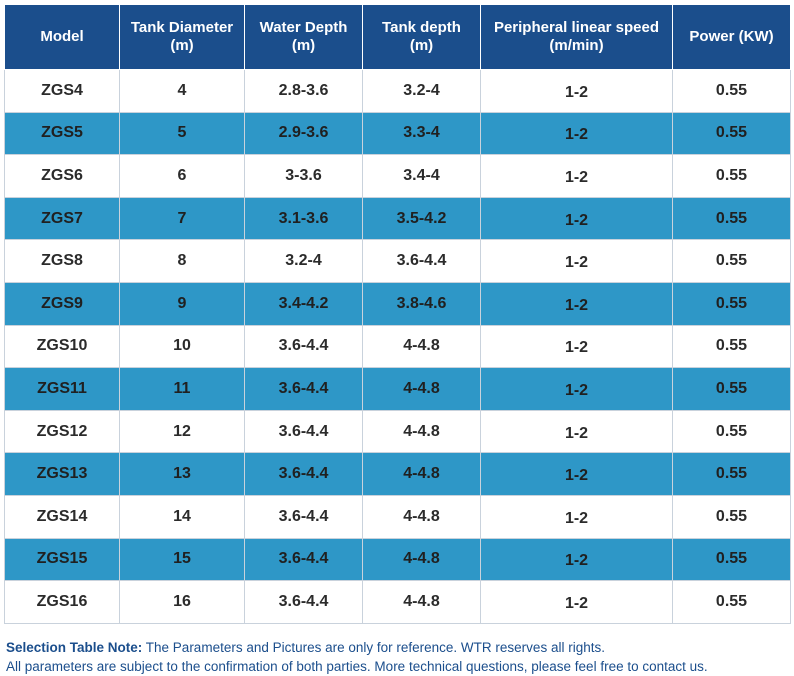 This screenshot has width=794, height=676. I want to click on header-tank-diameter-line: Tank Diameter, so click(182, 27).